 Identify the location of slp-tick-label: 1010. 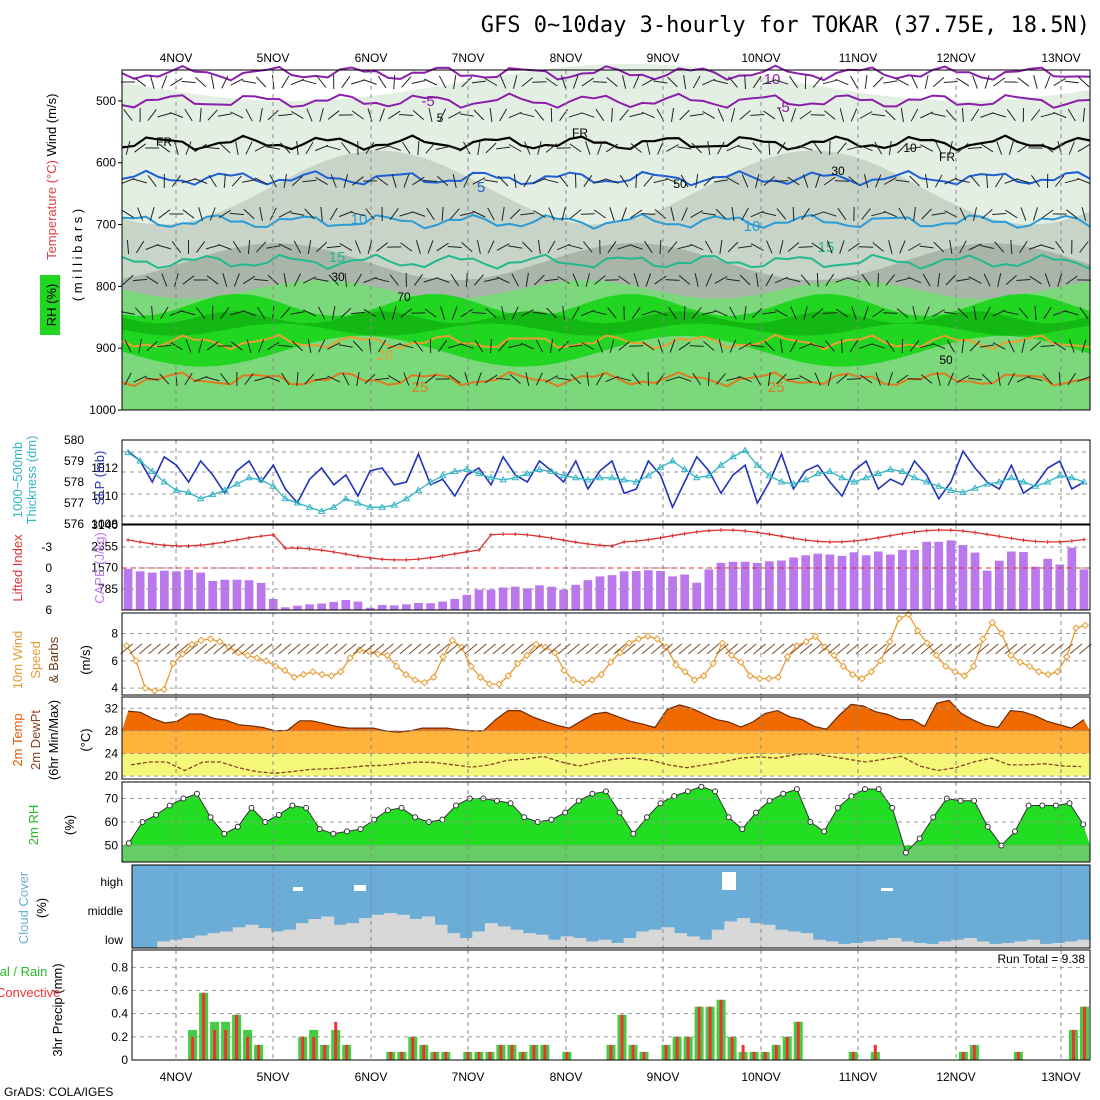
(104, 496).